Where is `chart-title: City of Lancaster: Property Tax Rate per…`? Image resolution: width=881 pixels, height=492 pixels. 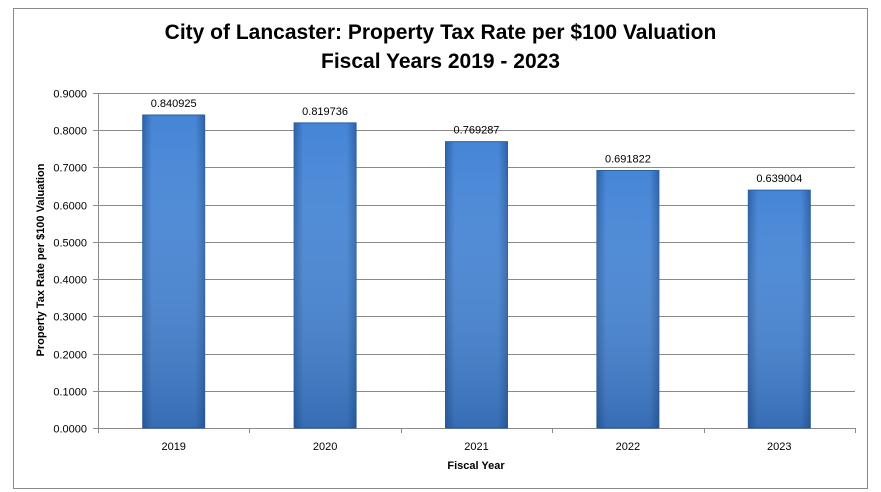
chart-title: City of Lancaster: Property Tax Rate per… is located at coordinates (440, 32).